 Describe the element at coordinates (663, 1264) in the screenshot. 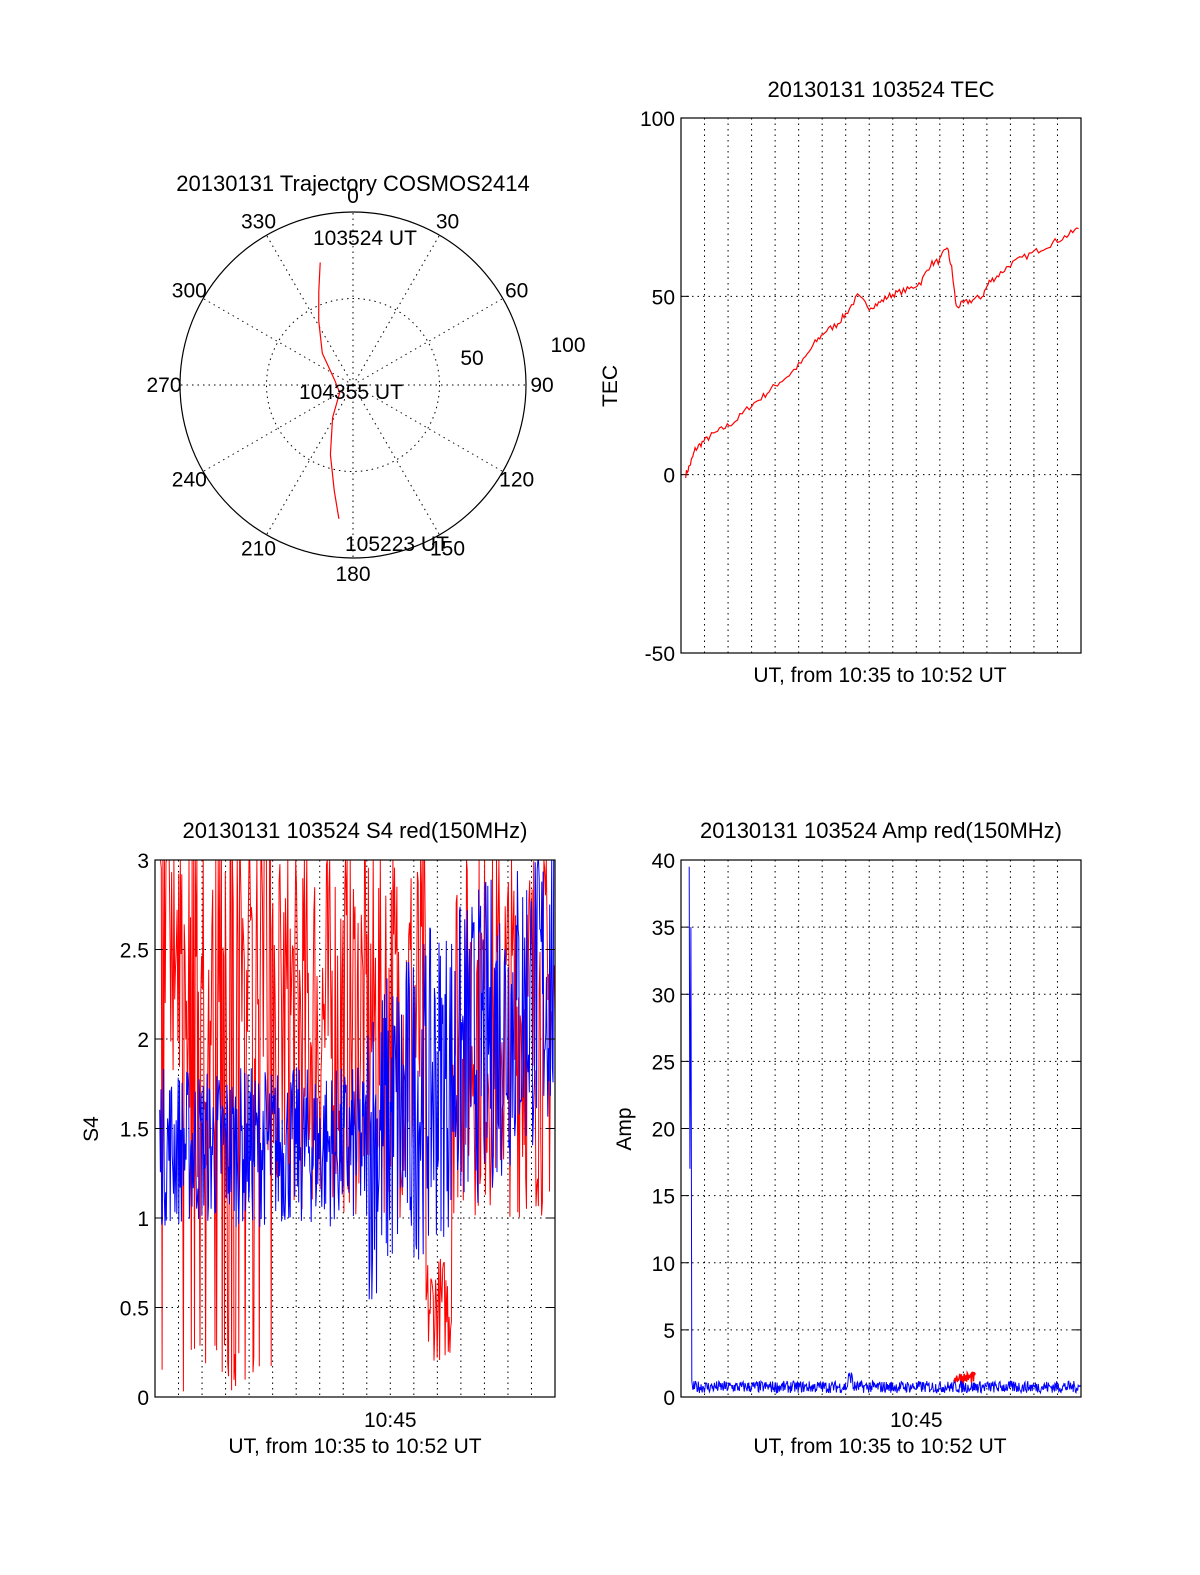

I see `y-tick-label: 10` at that location.